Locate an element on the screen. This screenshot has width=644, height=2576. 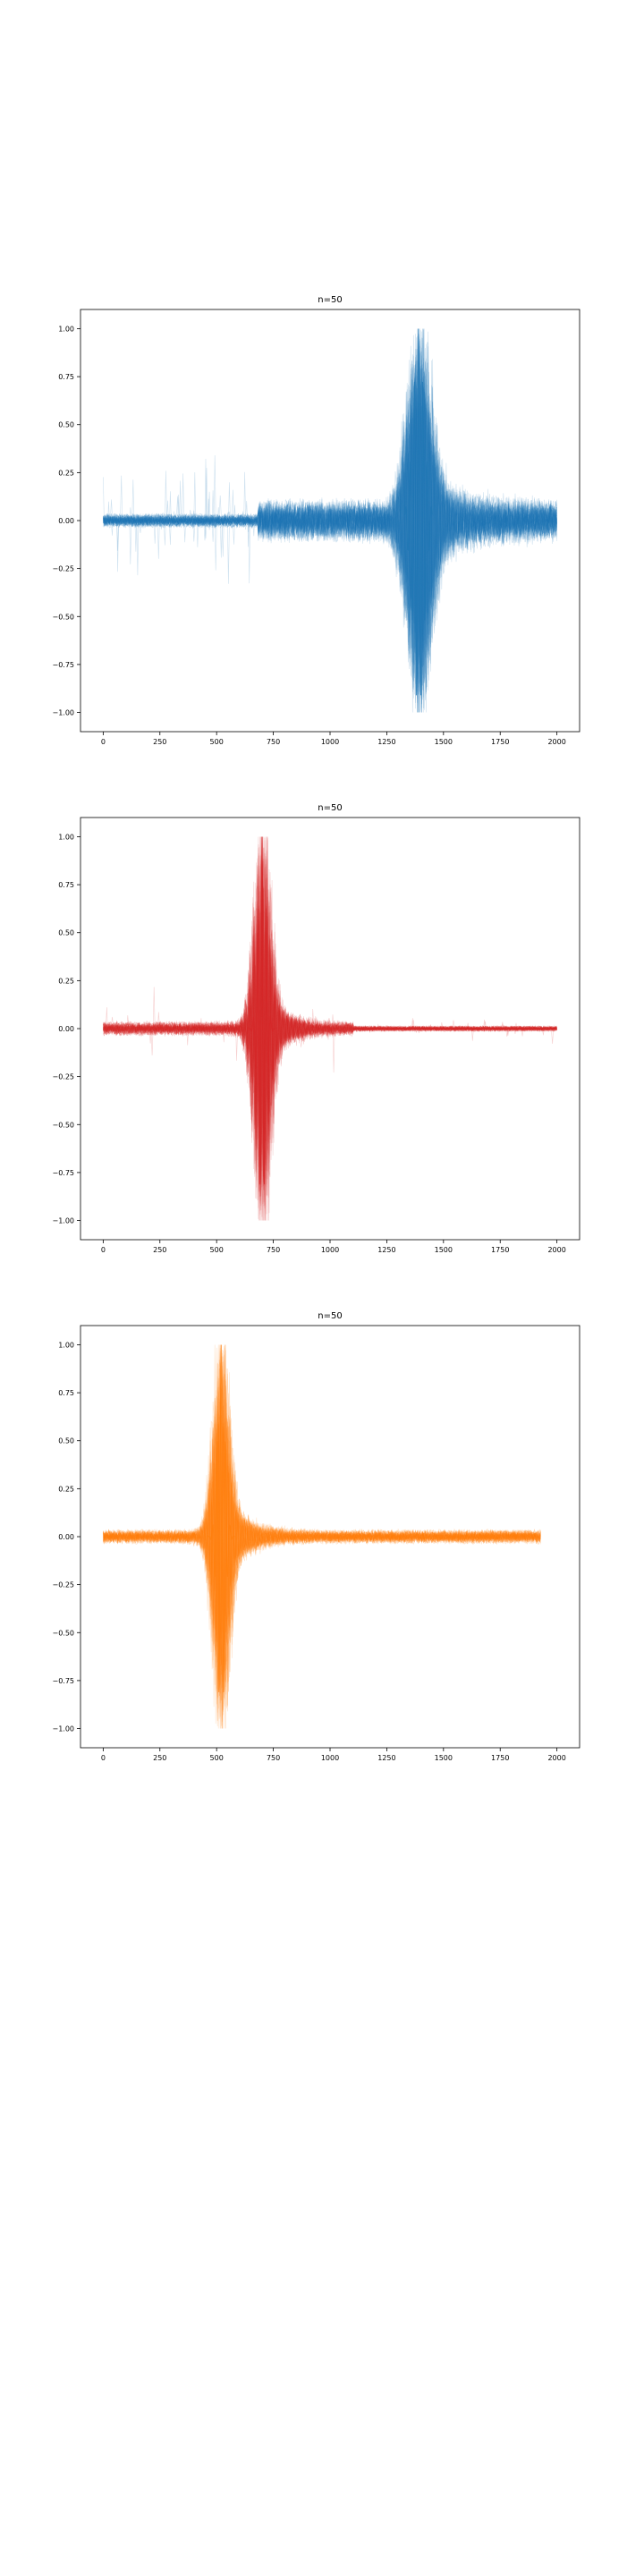
x-tick-label: 0 is located at coordinates (103, 1250).